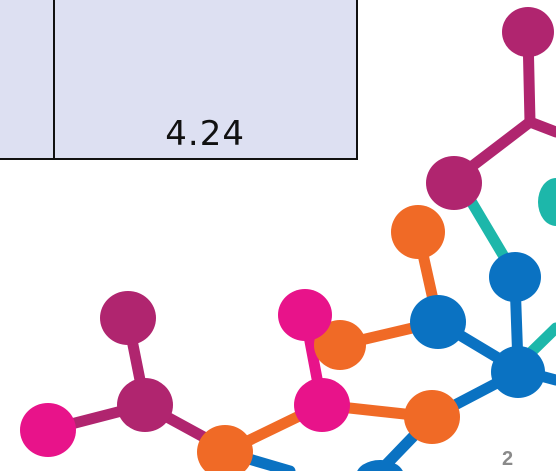 This screenshot has width=556, height=471. I want to click on table-cell-value-text: 4.24, so click(205, 134).